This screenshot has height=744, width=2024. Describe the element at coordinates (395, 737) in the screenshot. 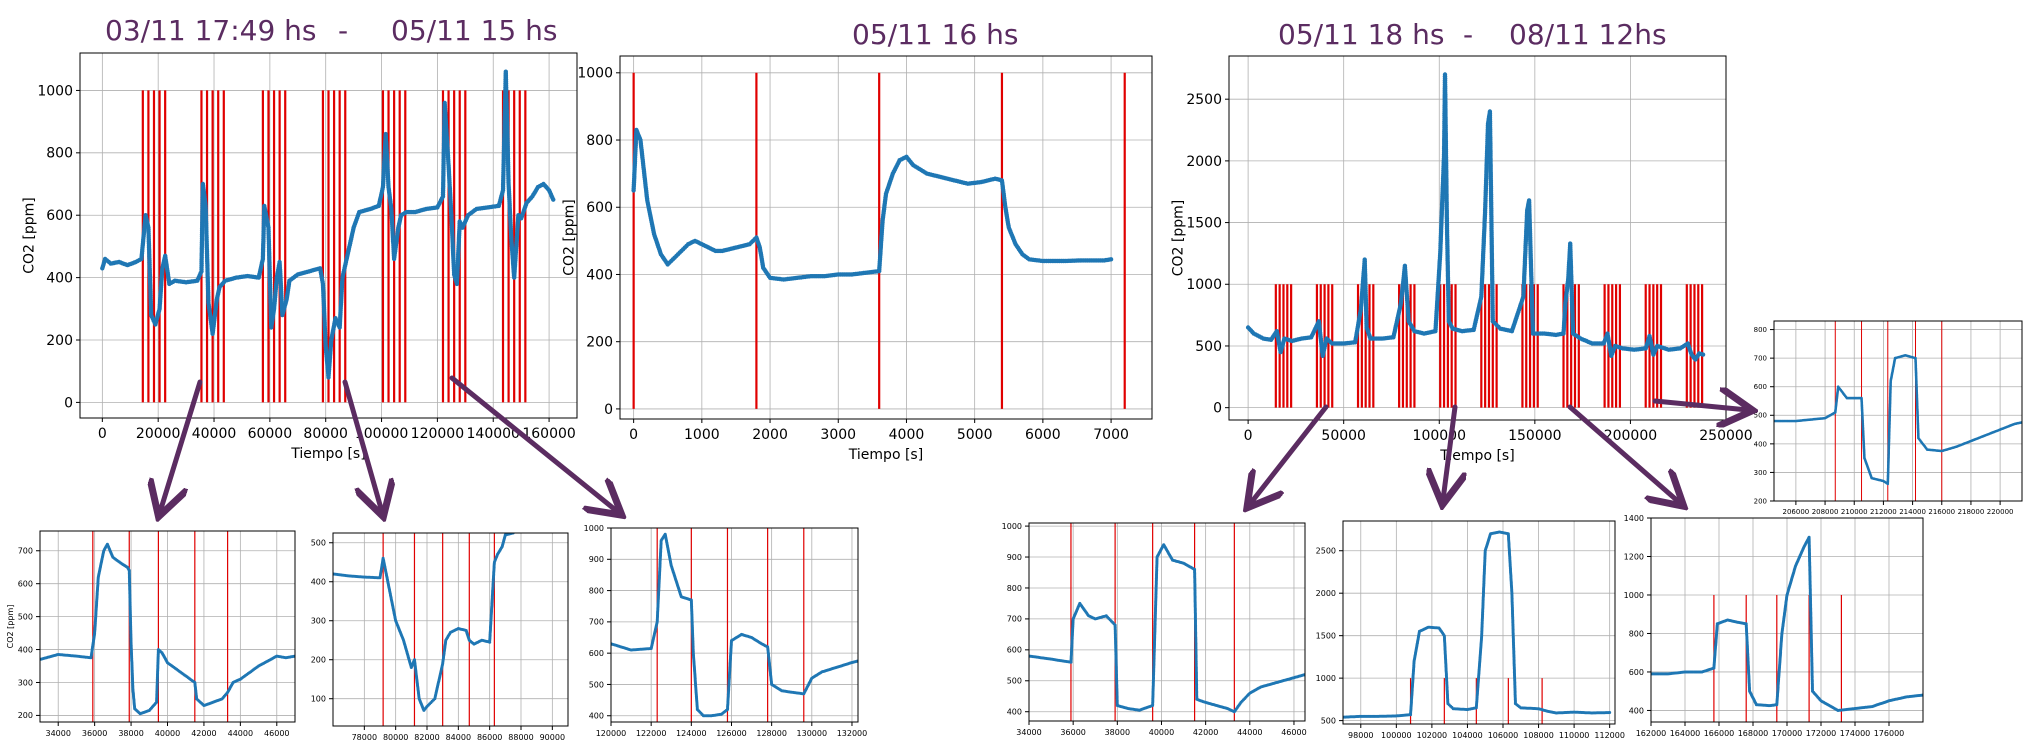

I see `x-tick-label: 80000` at that location.